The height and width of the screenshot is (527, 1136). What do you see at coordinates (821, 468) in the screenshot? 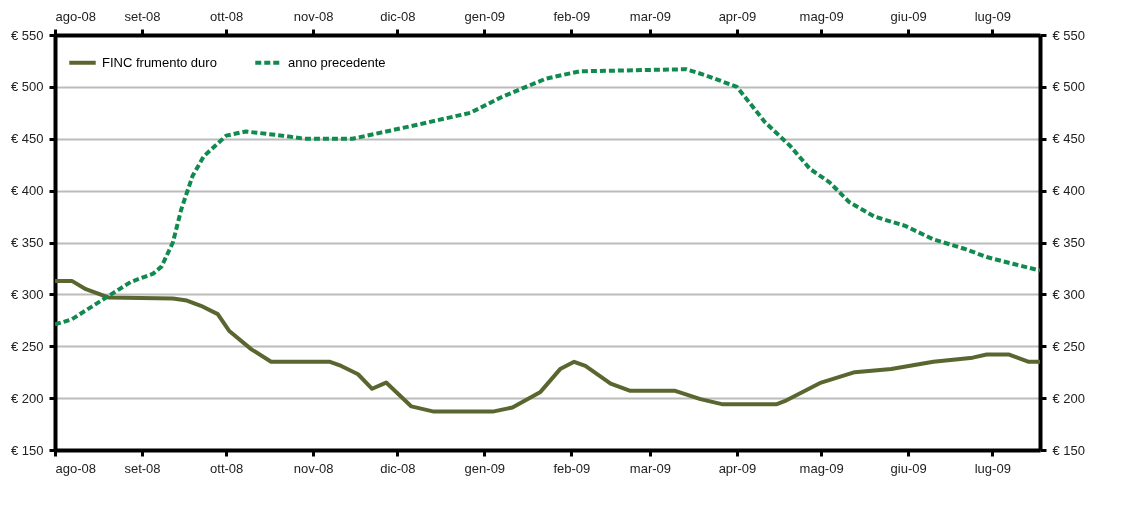
I see `x-tick-label: mag-09` at bounding box center [821, 468].